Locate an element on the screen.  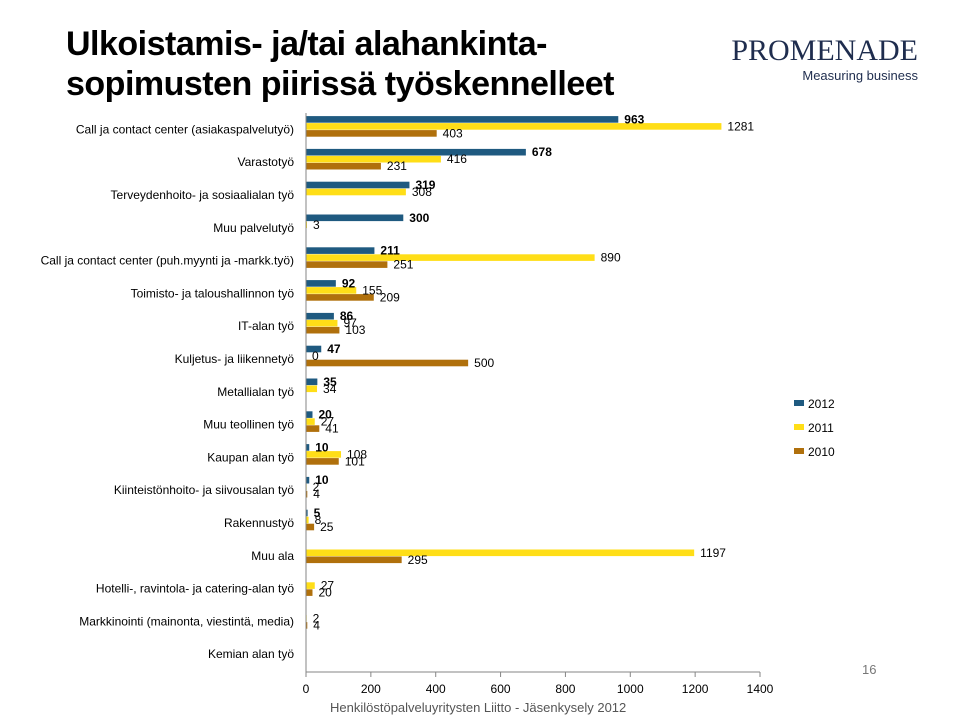
x-tick-label: 800 is located at coordinates (565, 689).